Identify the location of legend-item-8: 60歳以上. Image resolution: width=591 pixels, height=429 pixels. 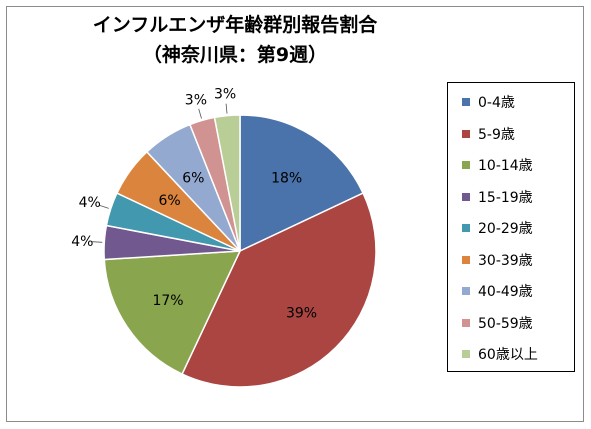
(500, 354).